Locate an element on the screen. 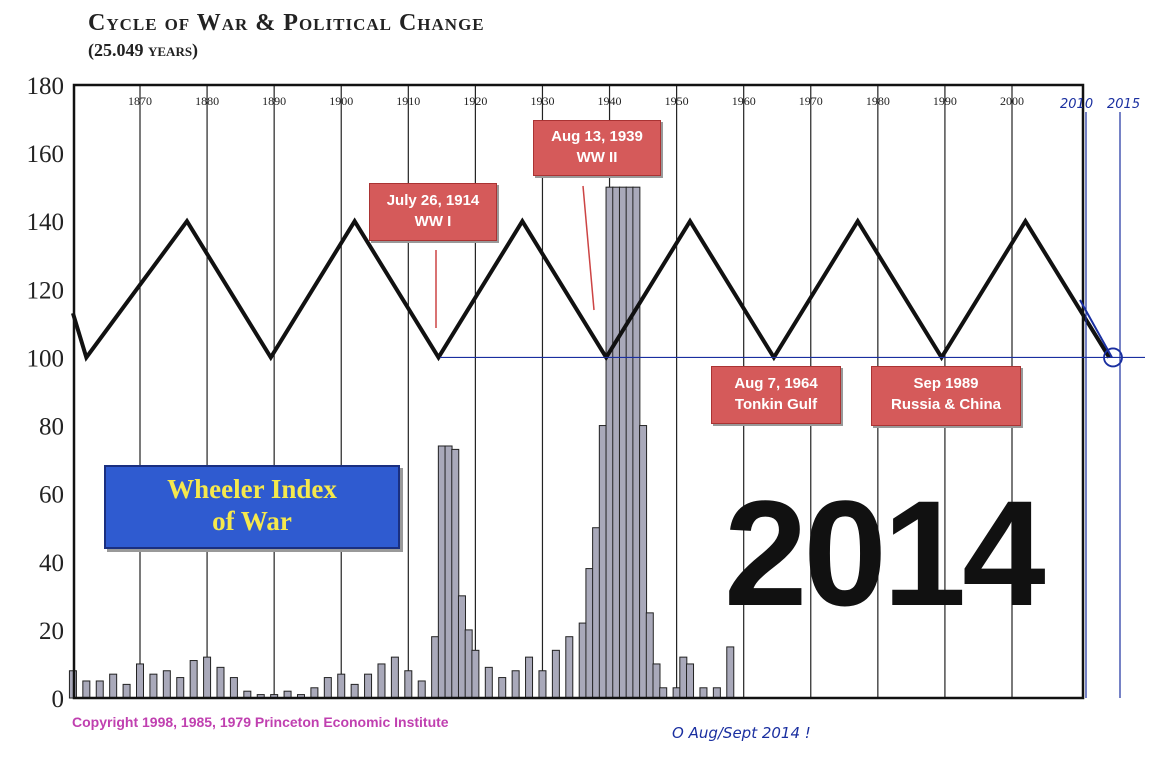 This screenshot has width=1150, height=764. x-tick-label: 1910 is located at coordinates (408, 101).